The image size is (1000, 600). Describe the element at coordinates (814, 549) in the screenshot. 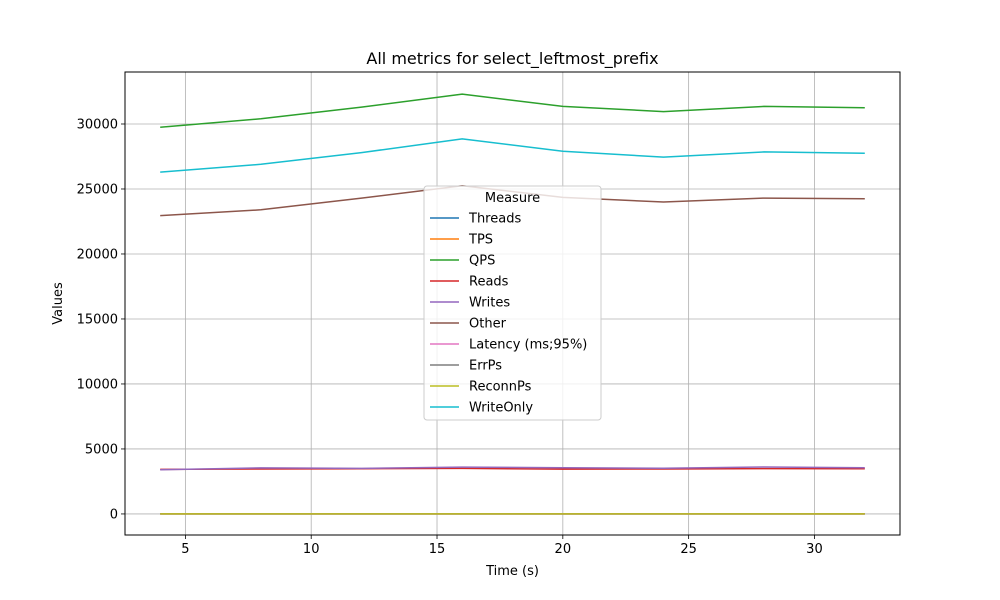

I see `x-tick-label: 30` at that location.